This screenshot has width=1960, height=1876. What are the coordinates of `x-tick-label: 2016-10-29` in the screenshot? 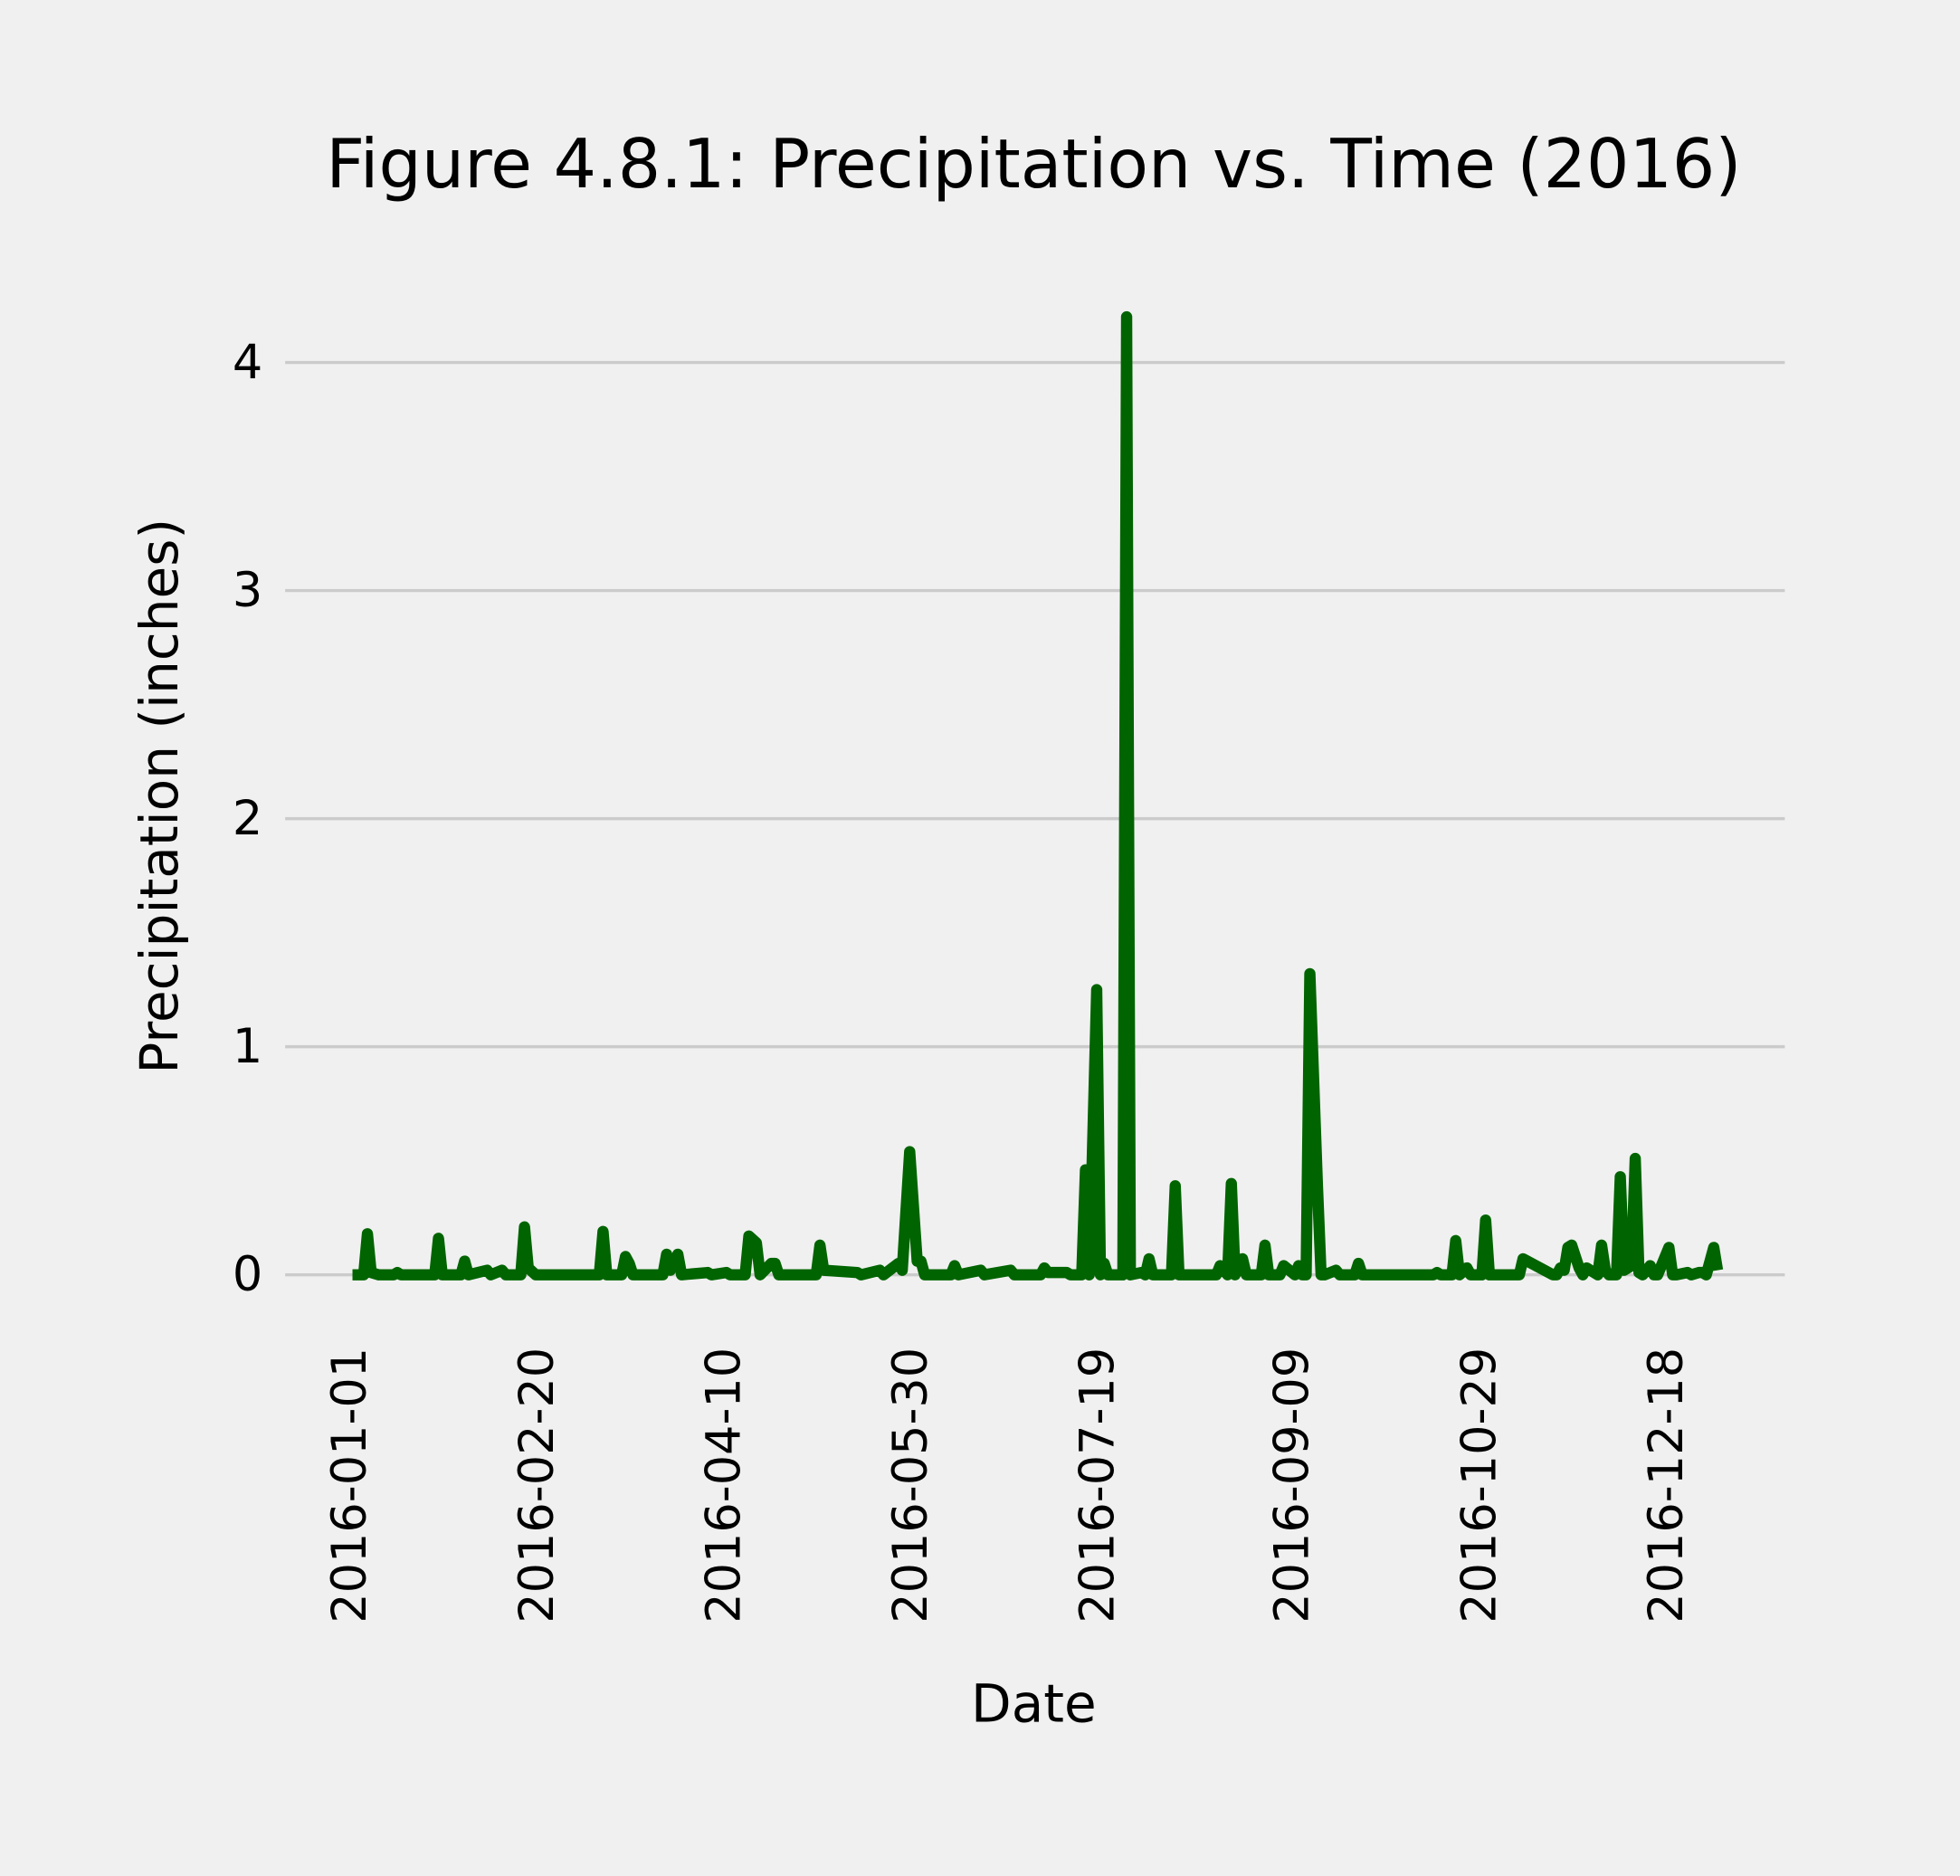 It's located at (1479, 1485).